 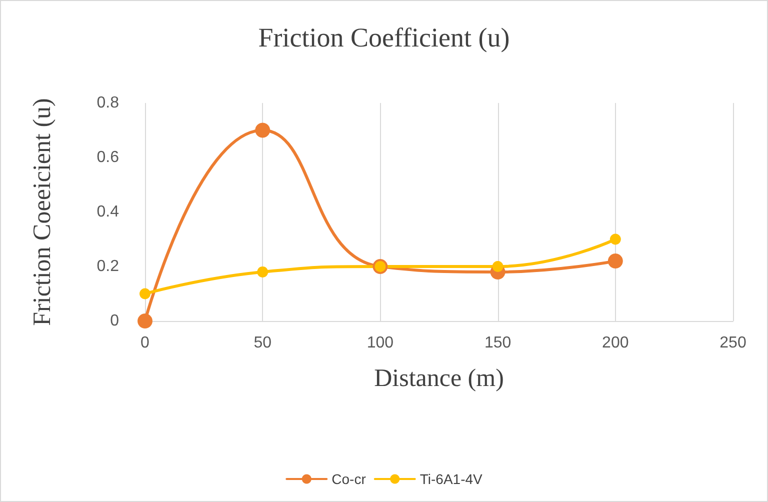 I want to click on x-tick-label: 200, so click(x=615, y=343).